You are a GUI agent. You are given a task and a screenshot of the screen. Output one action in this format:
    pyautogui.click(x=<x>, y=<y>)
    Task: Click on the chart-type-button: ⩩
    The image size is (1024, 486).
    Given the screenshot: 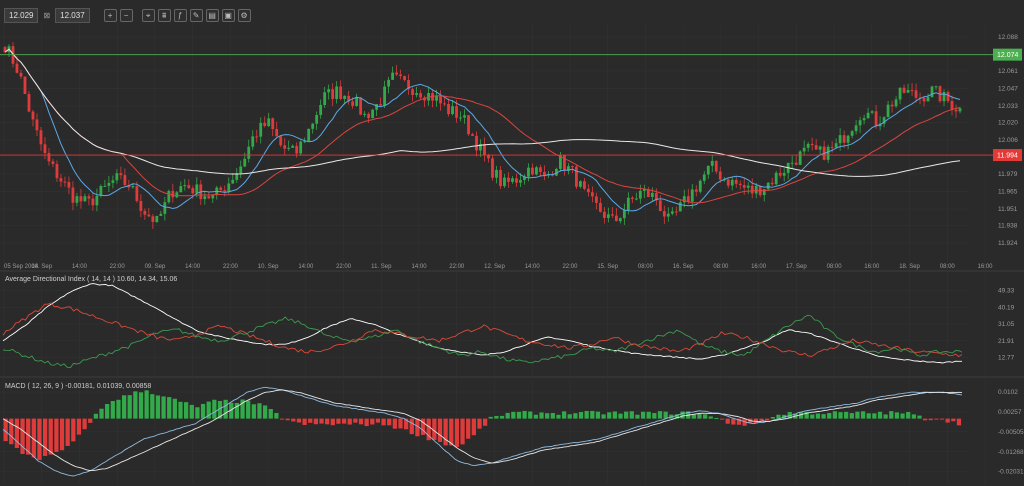 What is the action you would take?
    pyautogui.click(x=164, y=15)
    